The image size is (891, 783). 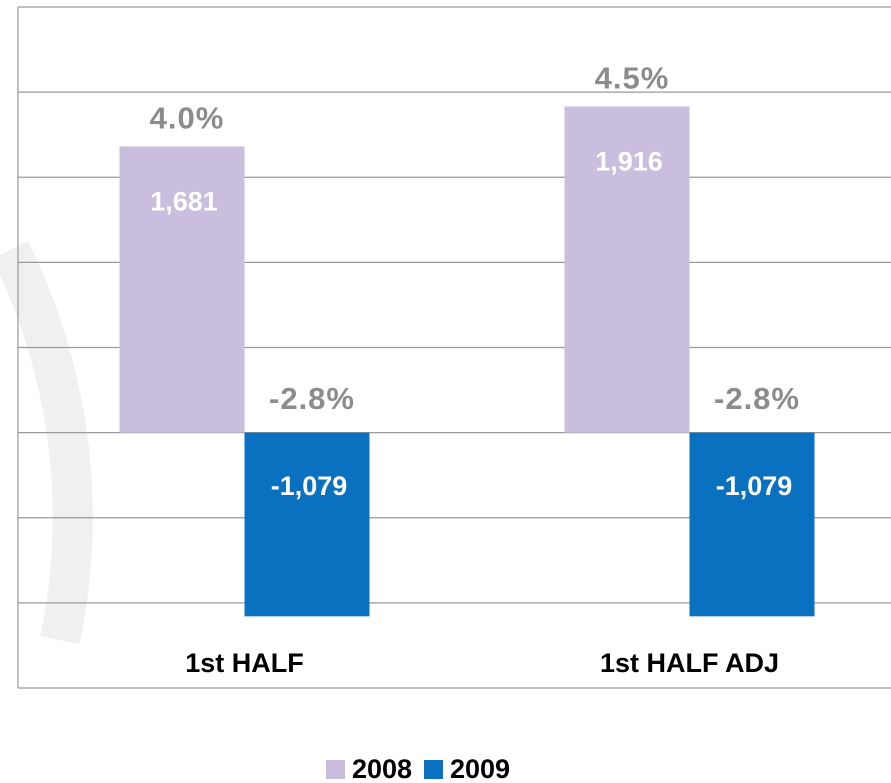 I want to click on growth-label: 4.0%, so click(x=187, y=118).